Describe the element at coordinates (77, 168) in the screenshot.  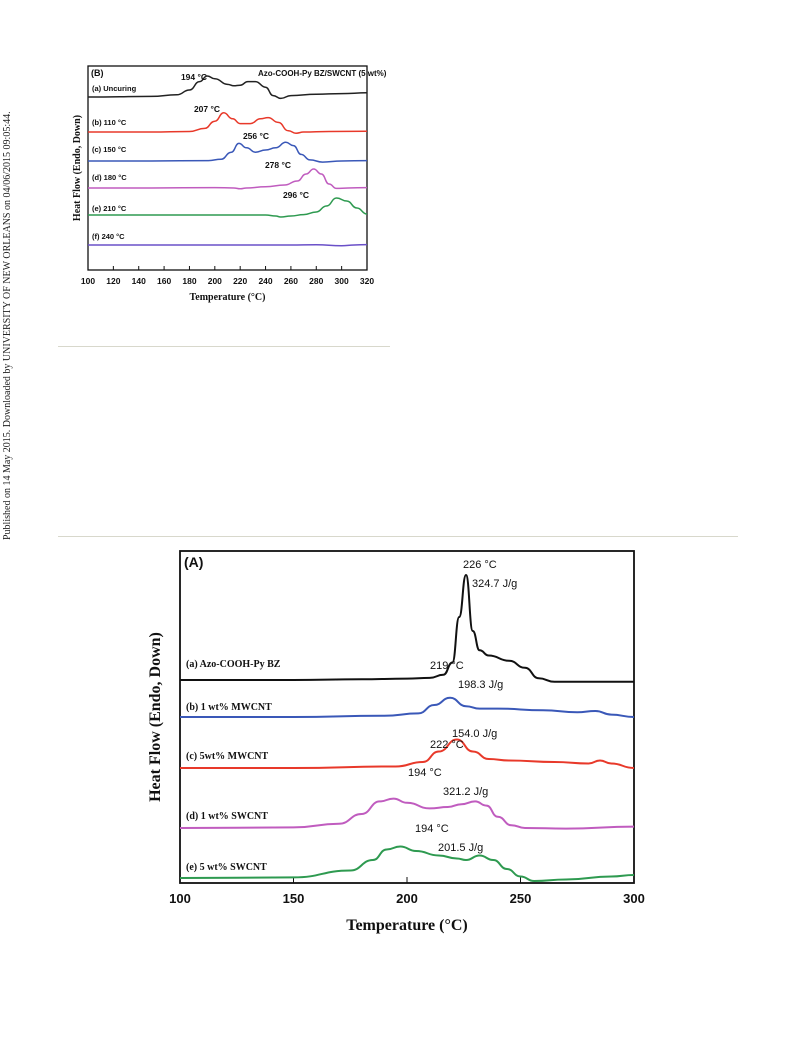
I see `y-axis-label-0: Heat Flow (Endo, Down)` at that location.